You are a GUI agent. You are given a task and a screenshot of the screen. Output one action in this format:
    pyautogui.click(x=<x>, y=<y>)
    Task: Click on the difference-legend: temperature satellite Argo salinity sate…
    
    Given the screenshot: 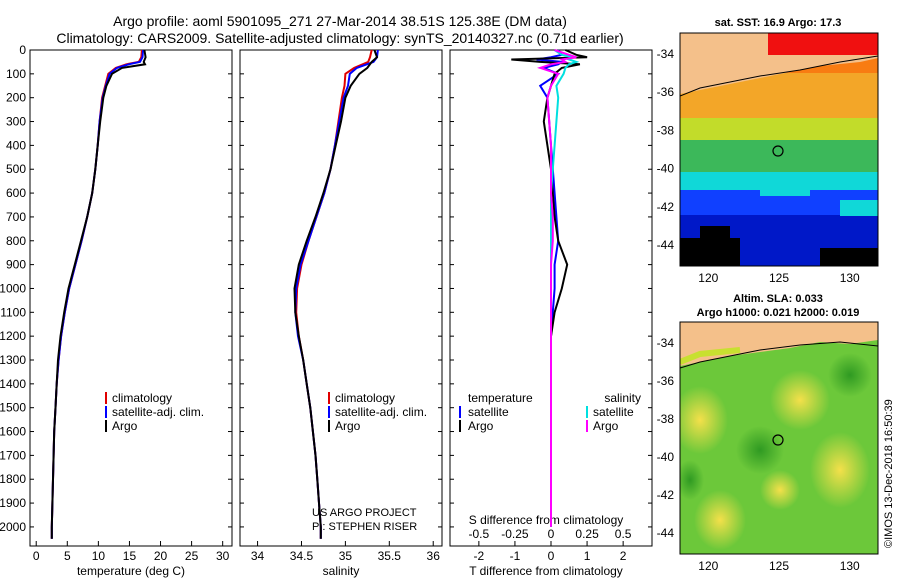 What is the action you would take?
    pyautogui.click(x=550, y=412)
    